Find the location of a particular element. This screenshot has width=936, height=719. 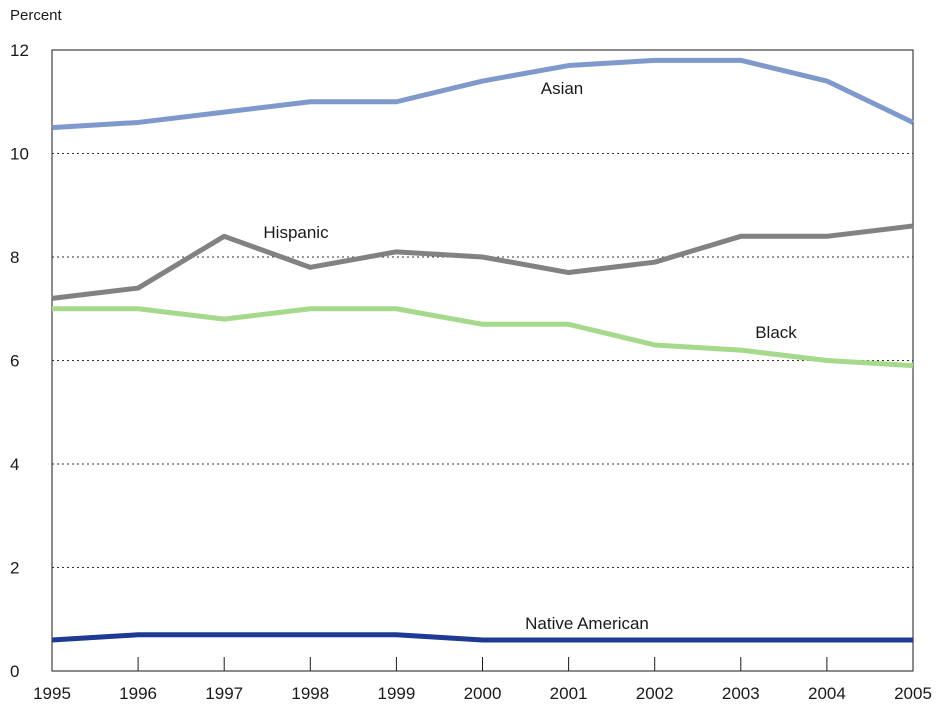

x-tick-label-1997: 1997 is located at coordinates (224, 693).